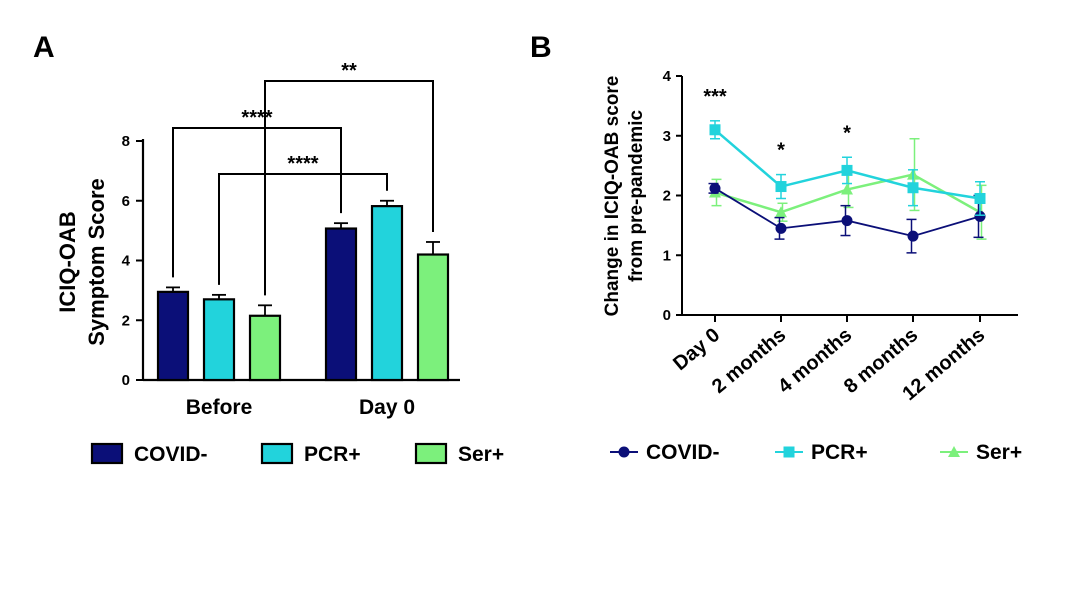 The image size is (1080, 595). Describe the element at coordinates (481, 454) in the screenshot. I see `legend-label-a: Ser+` at that location.